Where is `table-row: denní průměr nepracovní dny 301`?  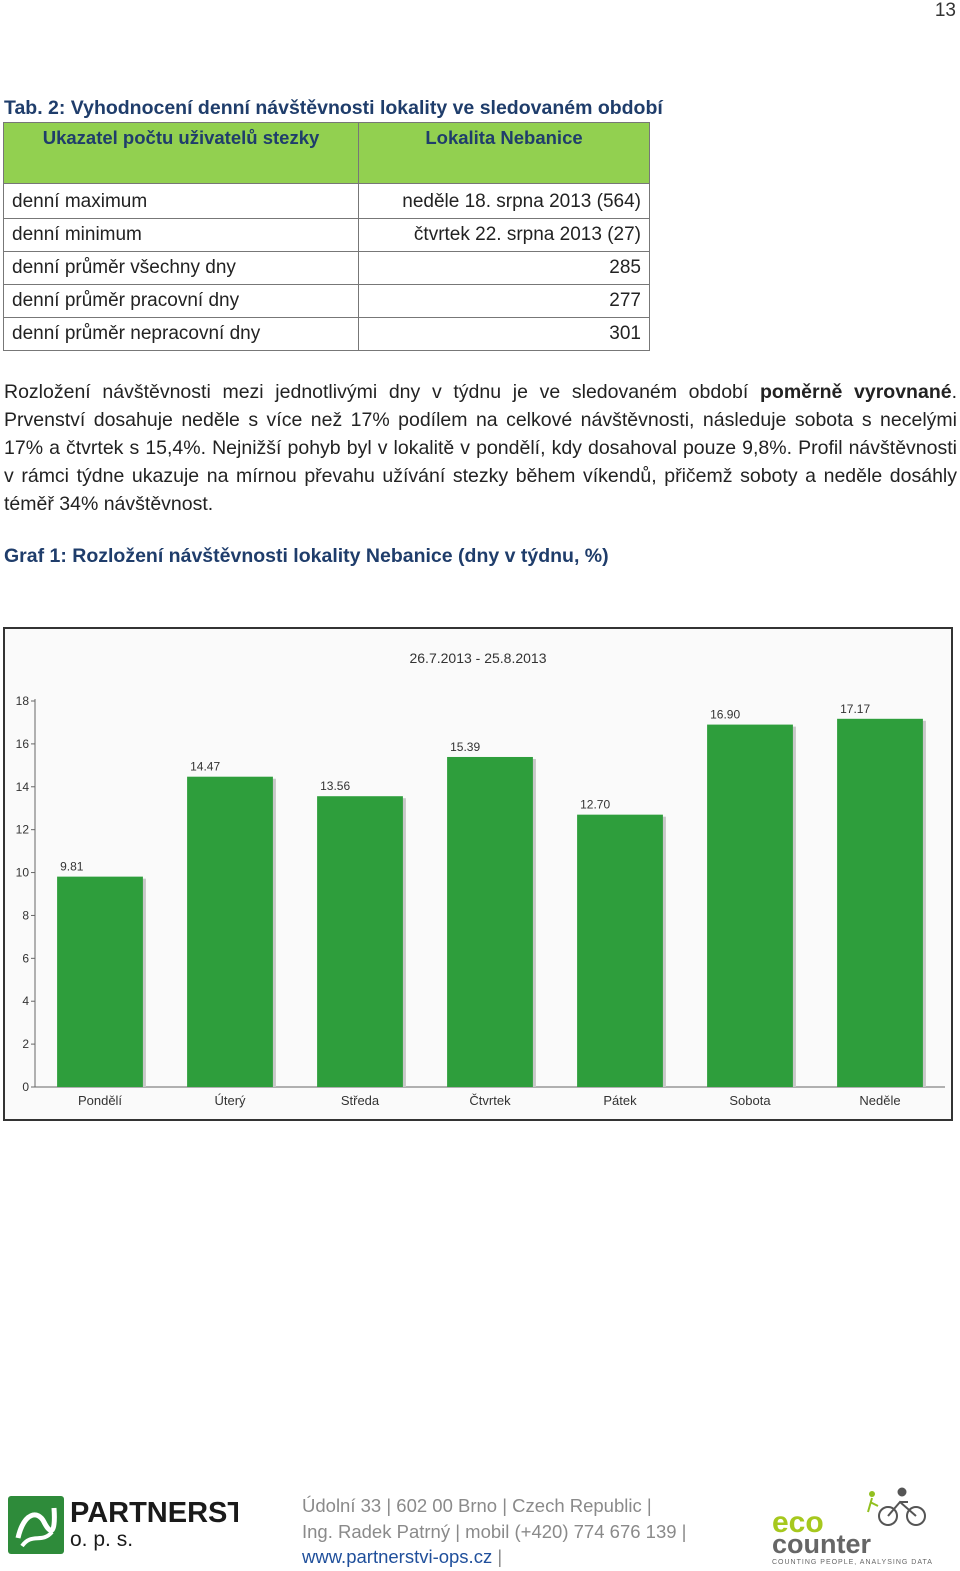 table-row: denní průměr nepracovní dny 301 is located at coordinates (326, 334).